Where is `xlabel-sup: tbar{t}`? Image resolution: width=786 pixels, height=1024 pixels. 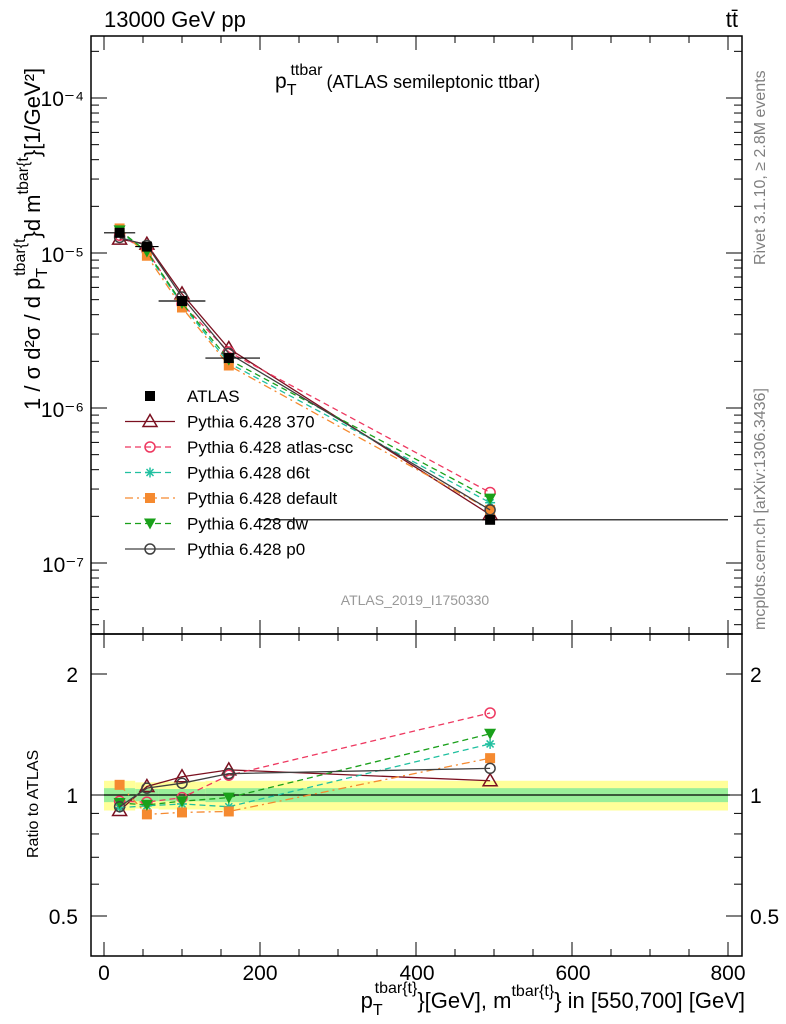 xlabel-sup: tbar{t} is located at coordinates (396, 988).